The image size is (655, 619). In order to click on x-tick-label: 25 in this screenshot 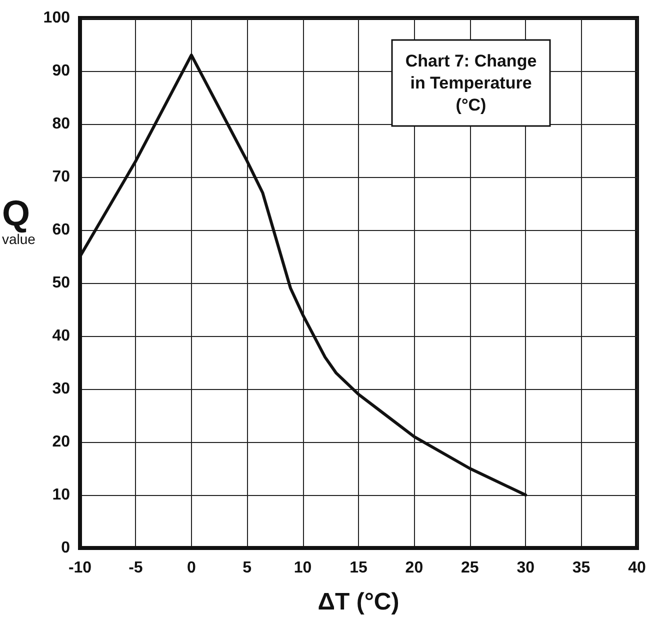, I will do `click(470, 568)`.